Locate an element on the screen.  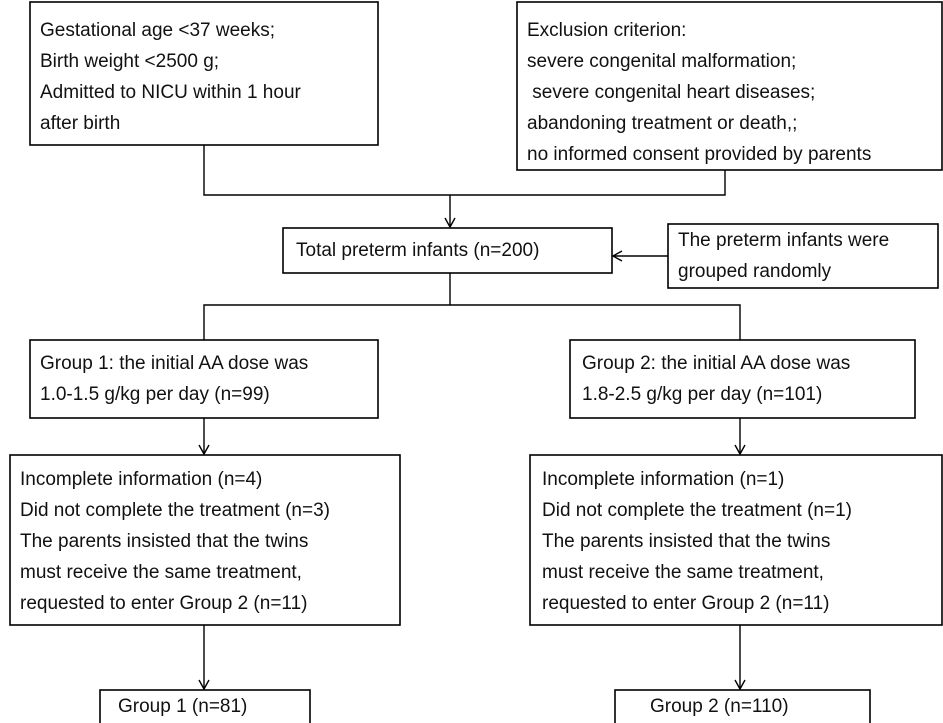
node-text: Group 2 (n=110) is located at coordinates (719, 706).